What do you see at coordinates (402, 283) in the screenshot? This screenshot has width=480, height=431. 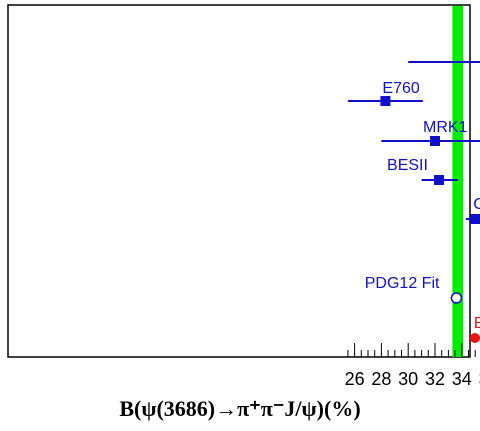 I see `point-label: PDG12 Fit` at bounding box center [402, 283].